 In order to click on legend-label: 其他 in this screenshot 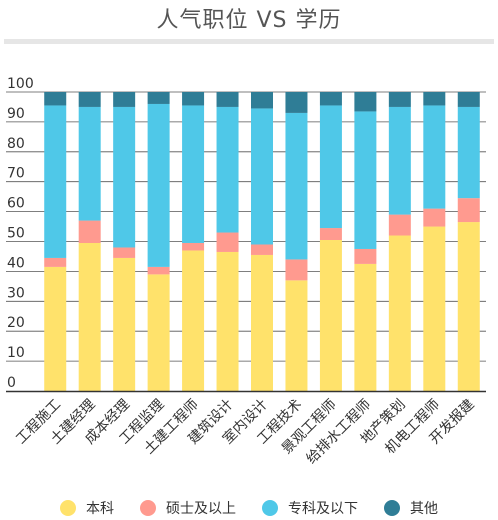, I will do `click(424, 509)`.